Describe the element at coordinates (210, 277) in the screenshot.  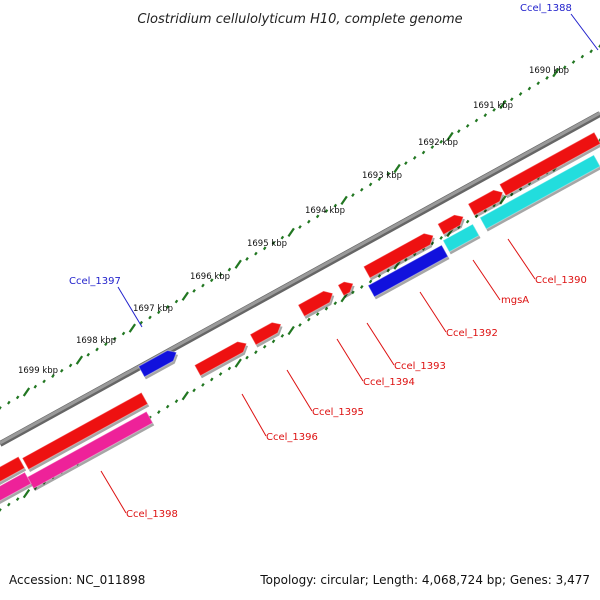
I see `tick-label: 1696 kbp` at that location.